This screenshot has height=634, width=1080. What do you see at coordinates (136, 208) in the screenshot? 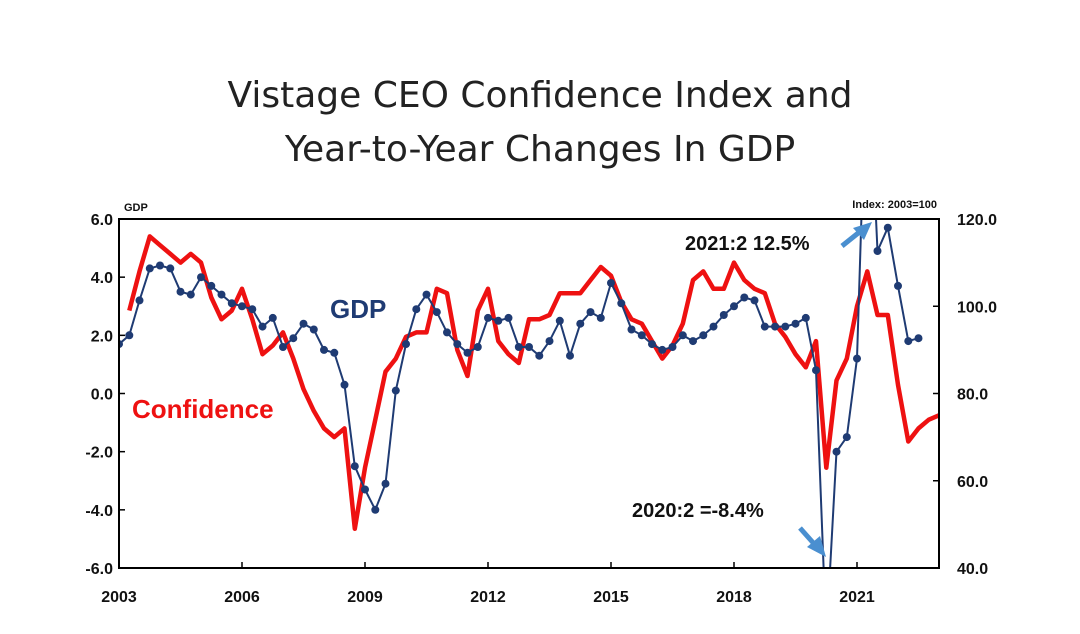
I see `left-axis-label: GDP` at bounding box center [136, 208].